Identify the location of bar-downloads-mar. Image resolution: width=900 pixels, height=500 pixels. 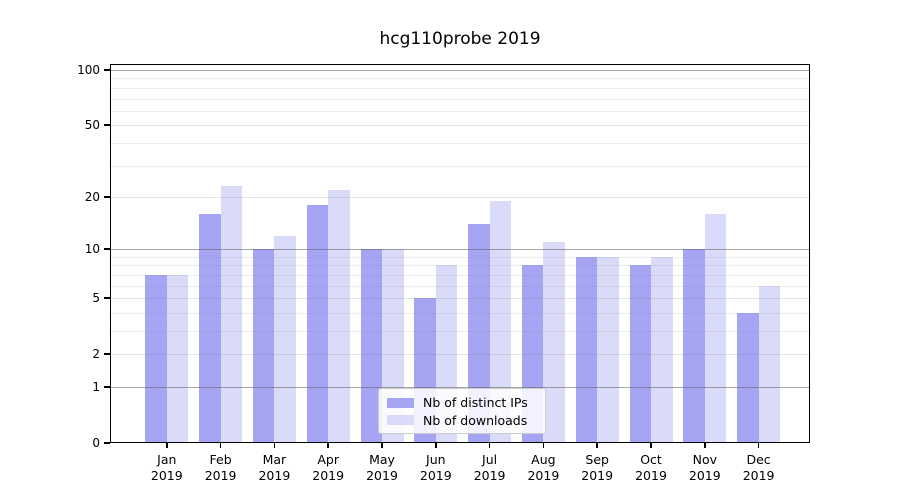
(285, 339).